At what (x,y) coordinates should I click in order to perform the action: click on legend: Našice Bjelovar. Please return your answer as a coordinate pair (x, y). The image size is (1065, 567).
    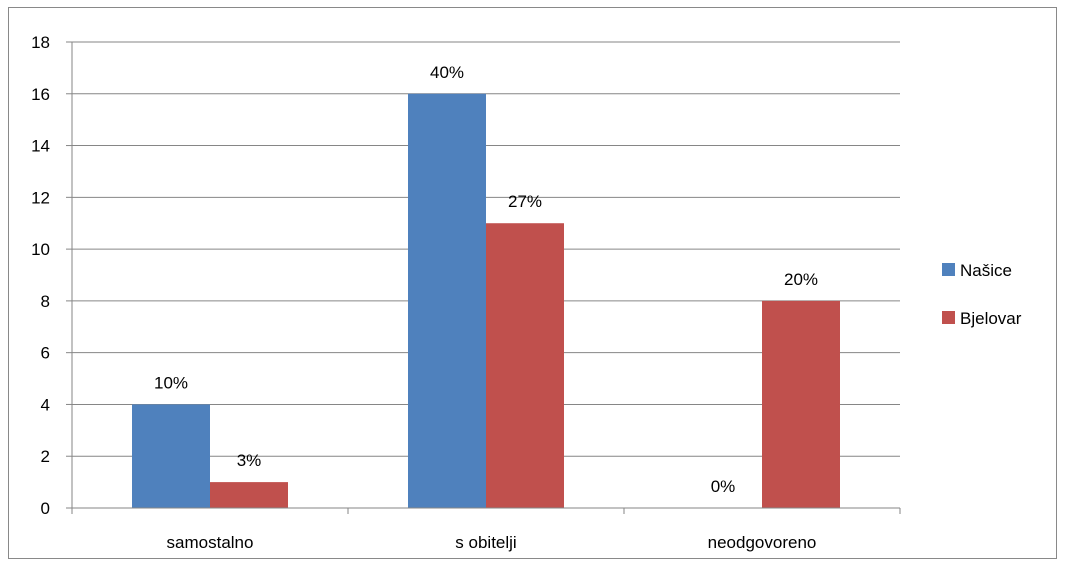
    Looking at the image, I should click on (982, 294).